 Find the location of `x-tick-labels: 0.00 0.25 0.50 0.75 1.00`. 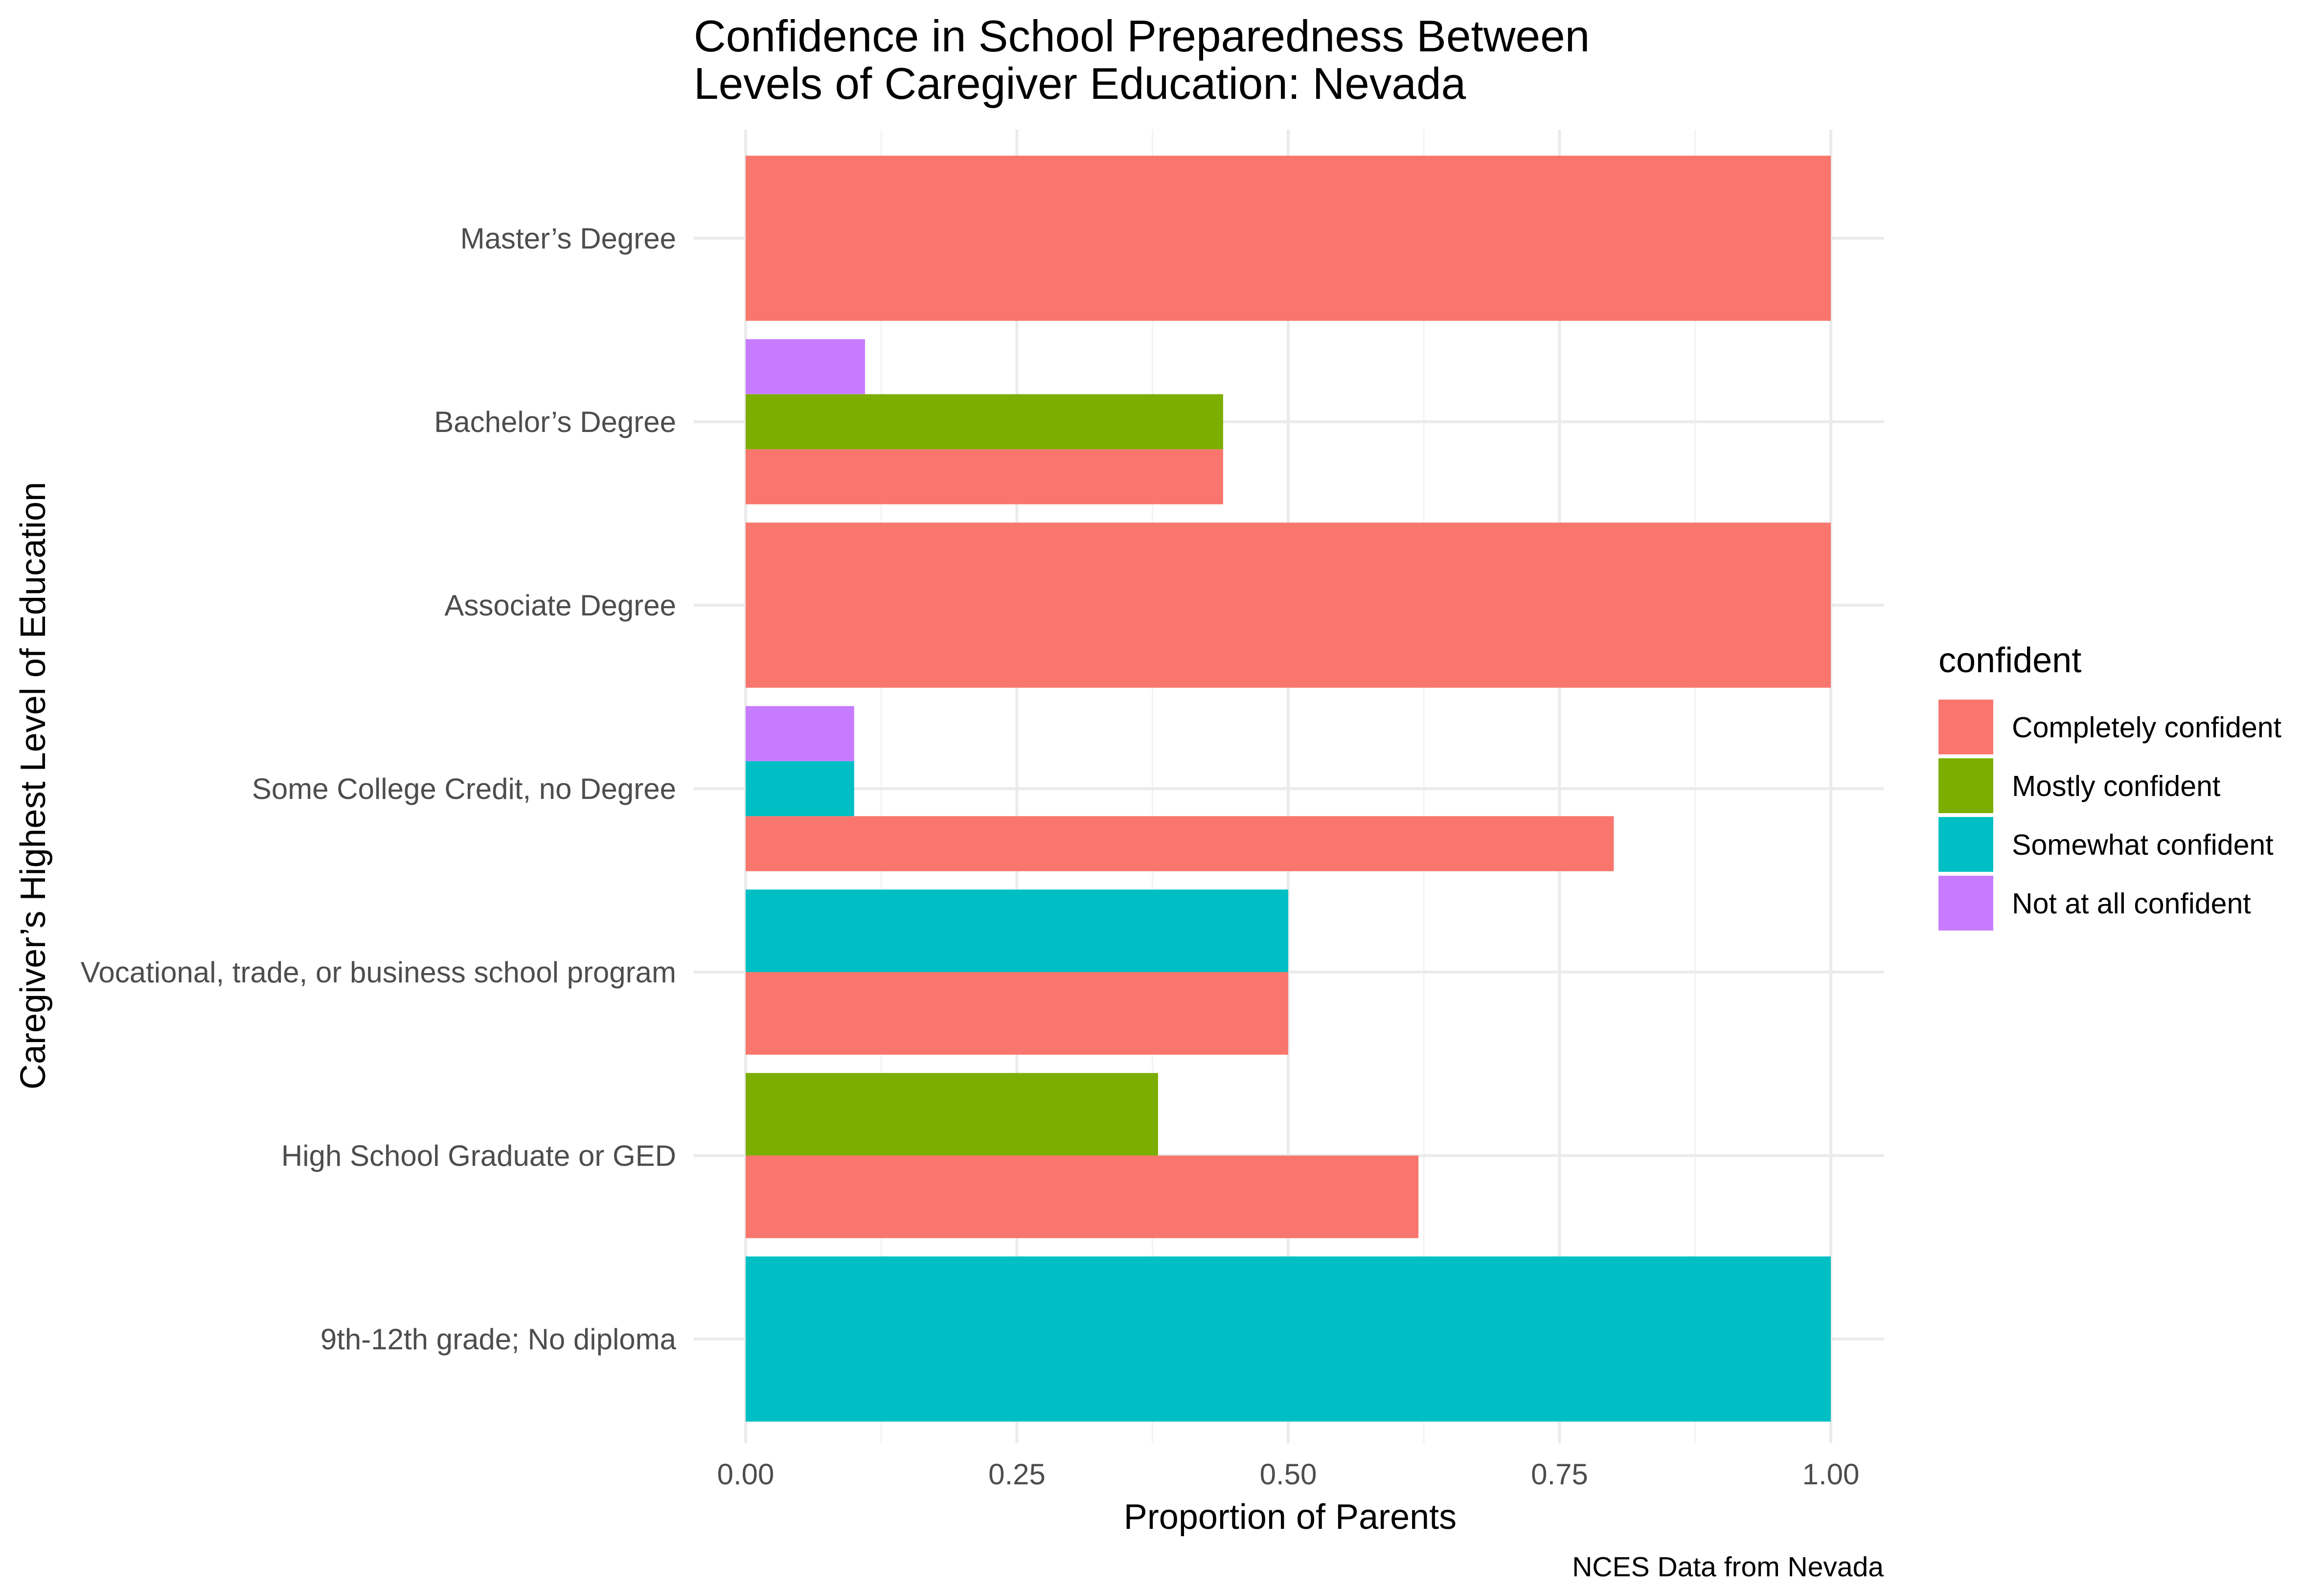

x-tick-labels: 0.00 0.25 0.50 0.75 1.00 is located at coordinates (1289, 1475).